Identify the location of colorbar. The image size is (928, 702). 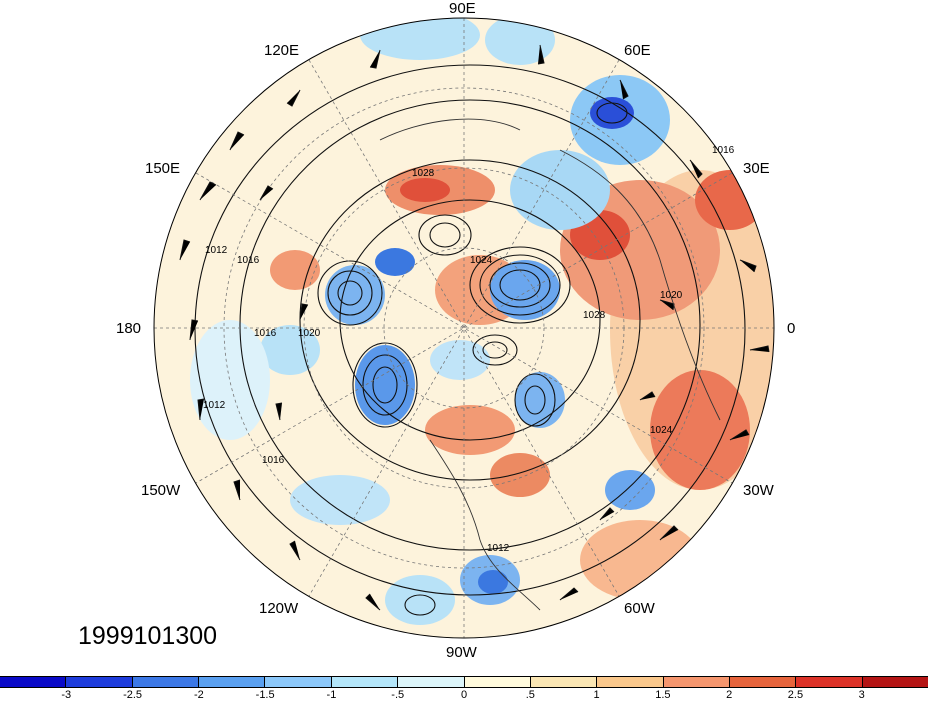
(464, 682).